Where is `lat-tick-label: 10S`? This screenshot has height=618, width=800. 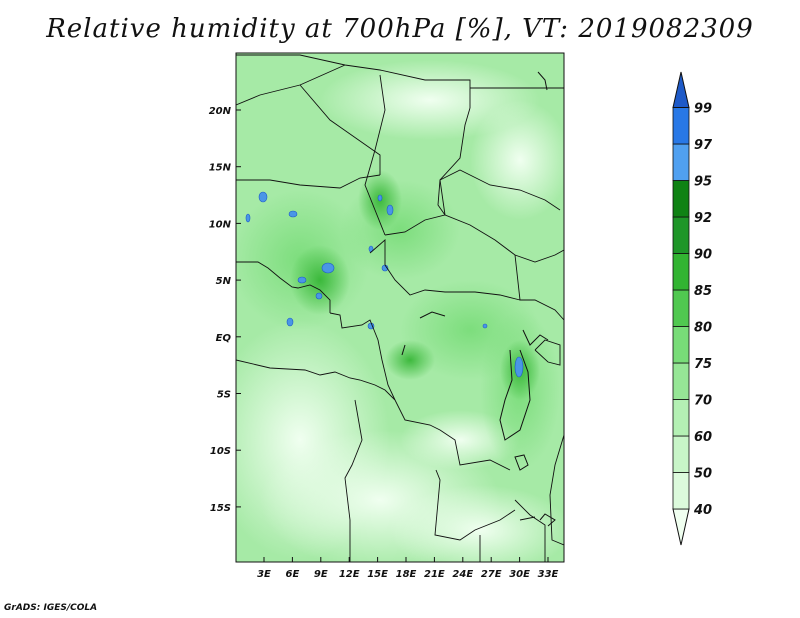
lat-tick-label: 10S is located at coordinates (220, 451).